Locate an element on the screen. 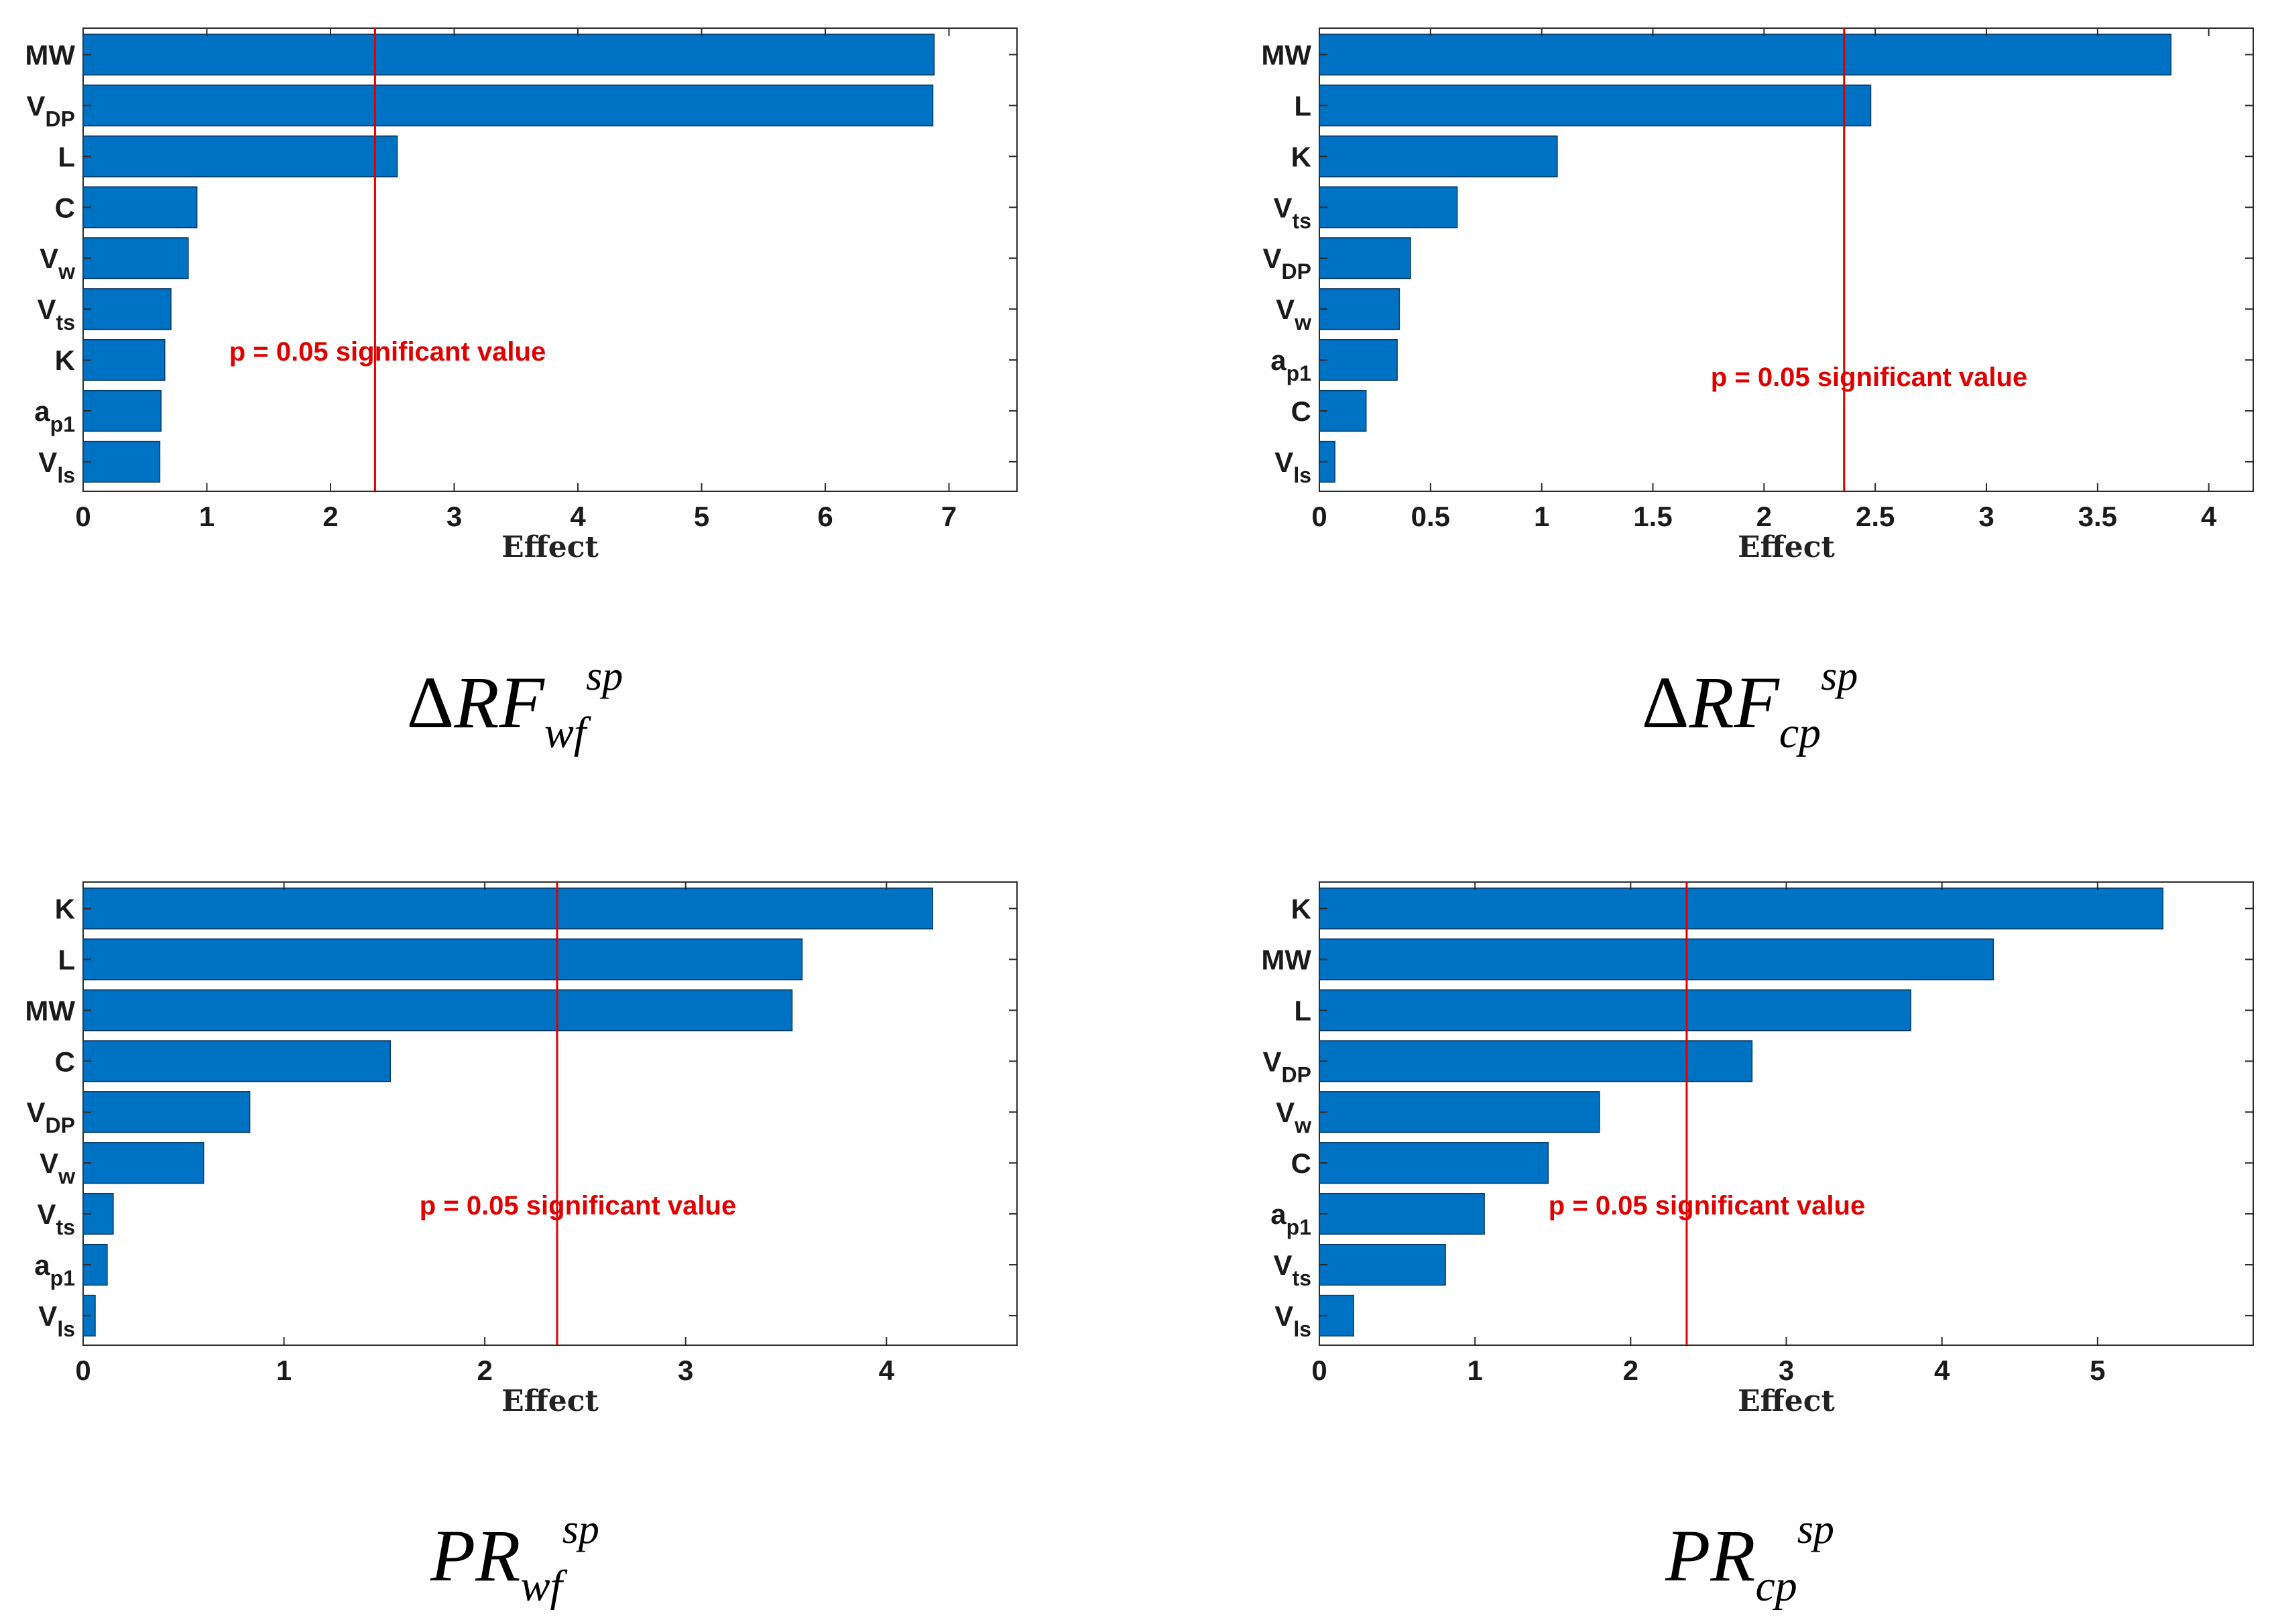 Image resolution: width=2272 pixels, height=1624 pixels. x-tick-label: 7 is located at coordinates (949, 517).